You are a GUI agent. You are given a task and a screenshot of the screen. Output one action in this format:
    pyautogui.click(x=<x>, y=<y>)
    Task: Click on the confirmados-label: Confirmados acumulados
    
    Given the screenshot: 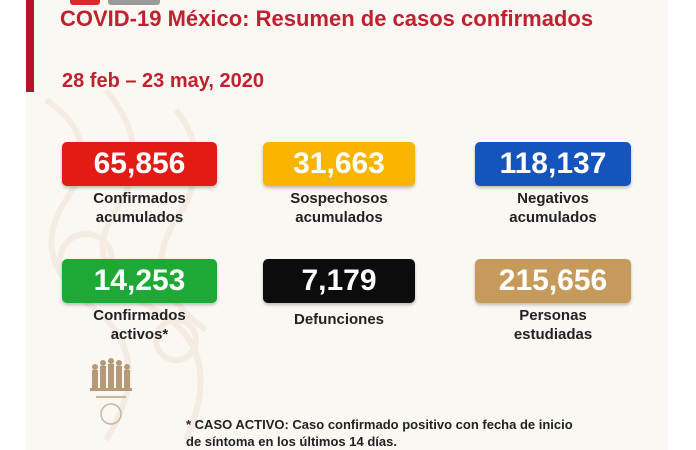 What is the action you would take?
    pyautogui.click(x=139, y=208)
    